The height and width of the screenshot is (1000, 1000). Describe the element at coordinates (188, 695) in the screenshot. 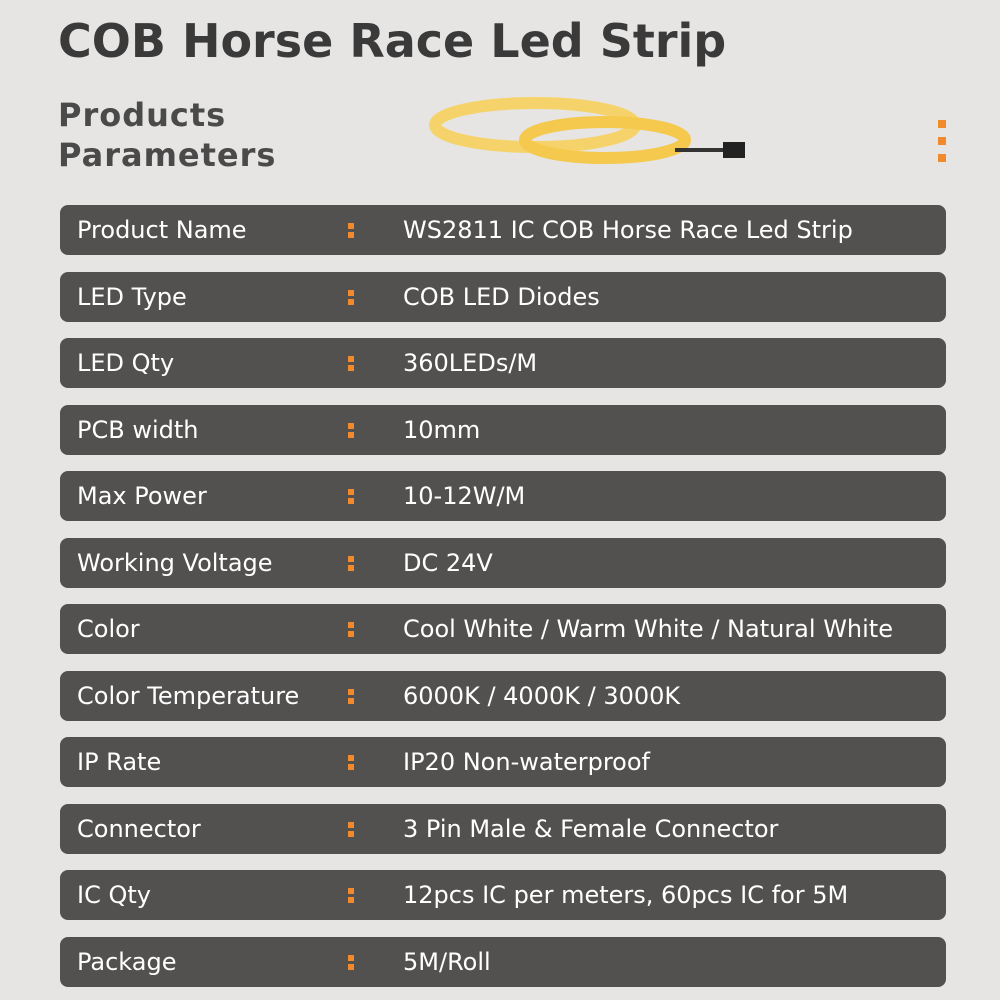

I see `label: Color Temperature` at that location.